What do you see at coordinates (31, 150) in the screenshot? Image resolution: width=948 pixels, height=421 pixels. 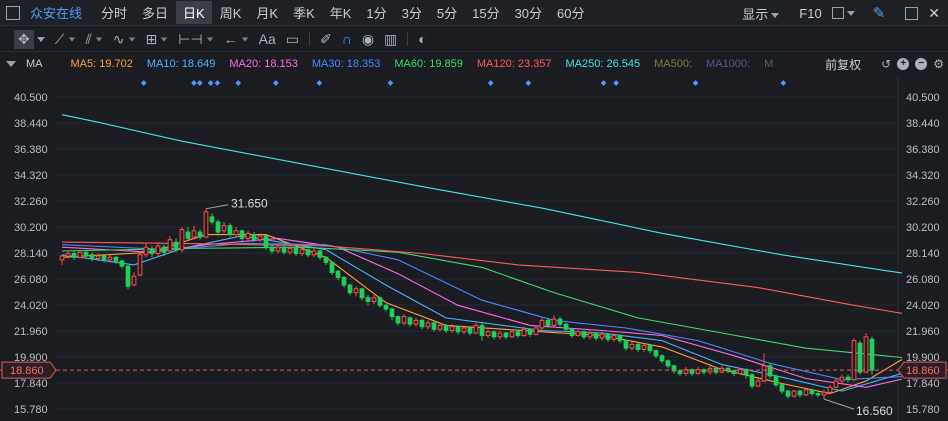 I see `y-tick-left: 36.380` at bounding box center [31, 150].